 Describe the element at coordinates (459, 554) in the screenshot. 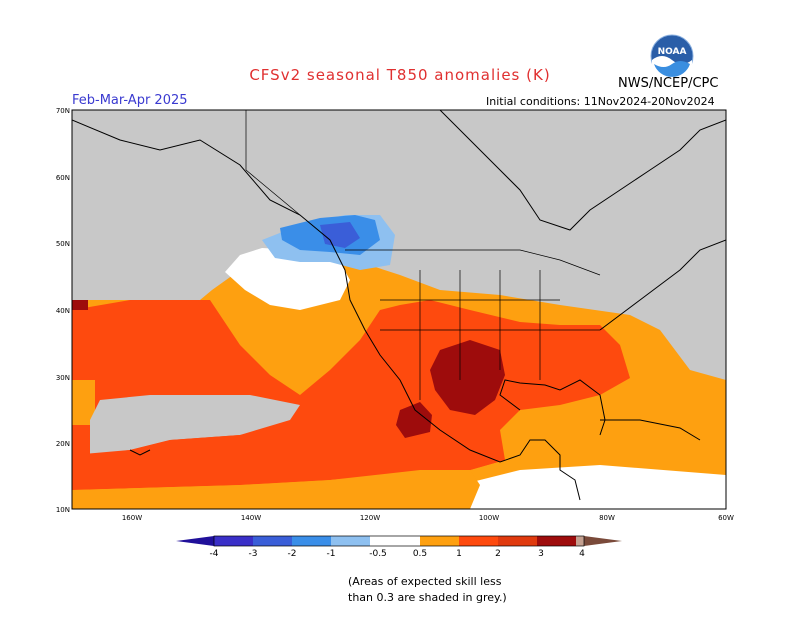

I see `legend-label: 1` at that location.